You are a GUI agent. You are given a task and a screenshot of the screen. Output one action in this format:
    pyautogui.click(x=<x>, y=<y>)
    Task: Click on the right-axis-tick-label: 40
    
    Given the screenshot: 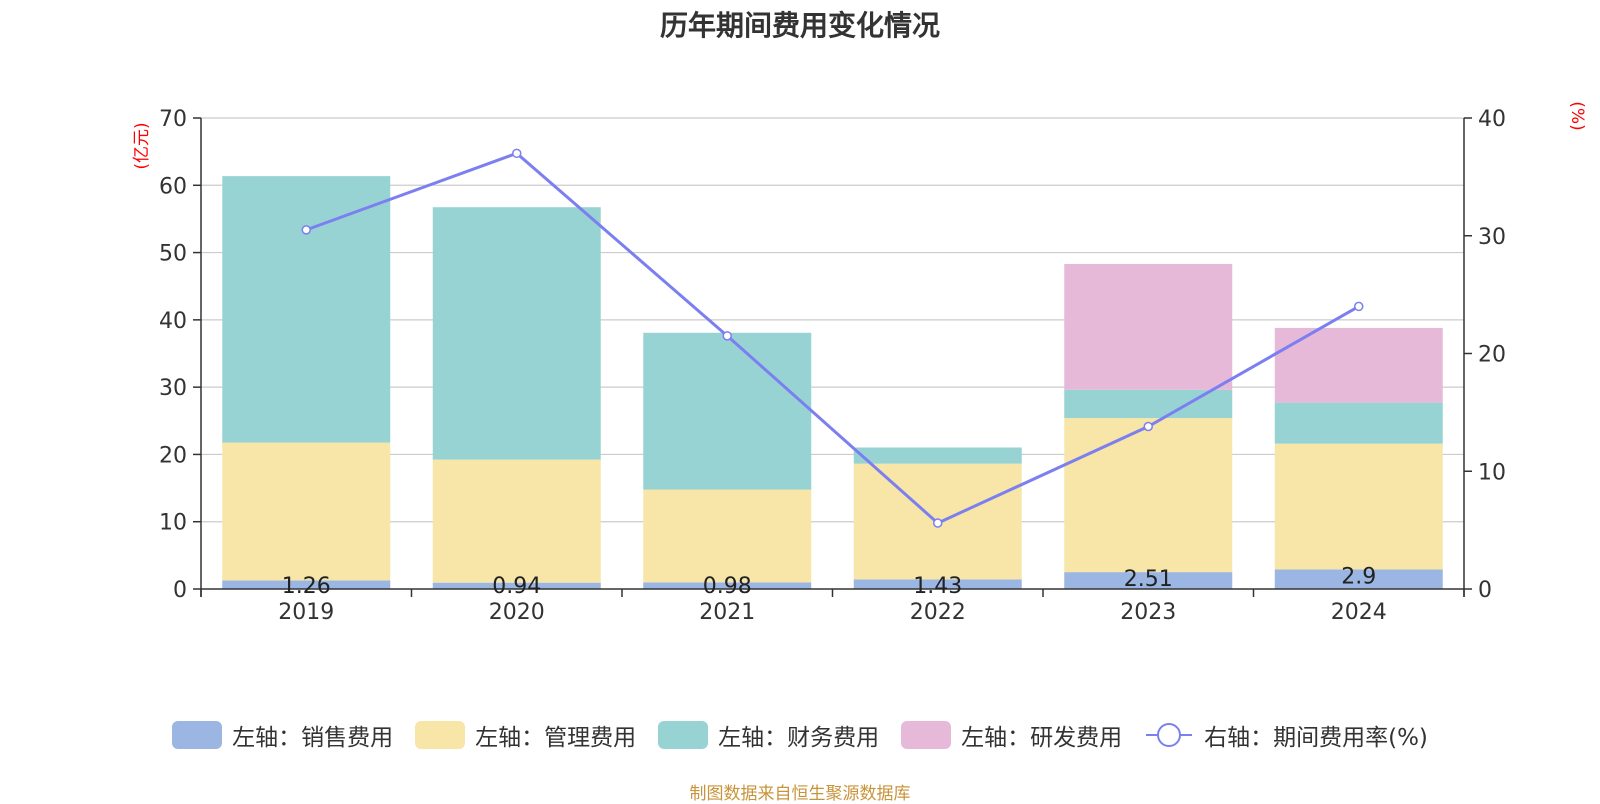 What is the action you would take?
    pyautogui.click(x=1492, y=119)
    